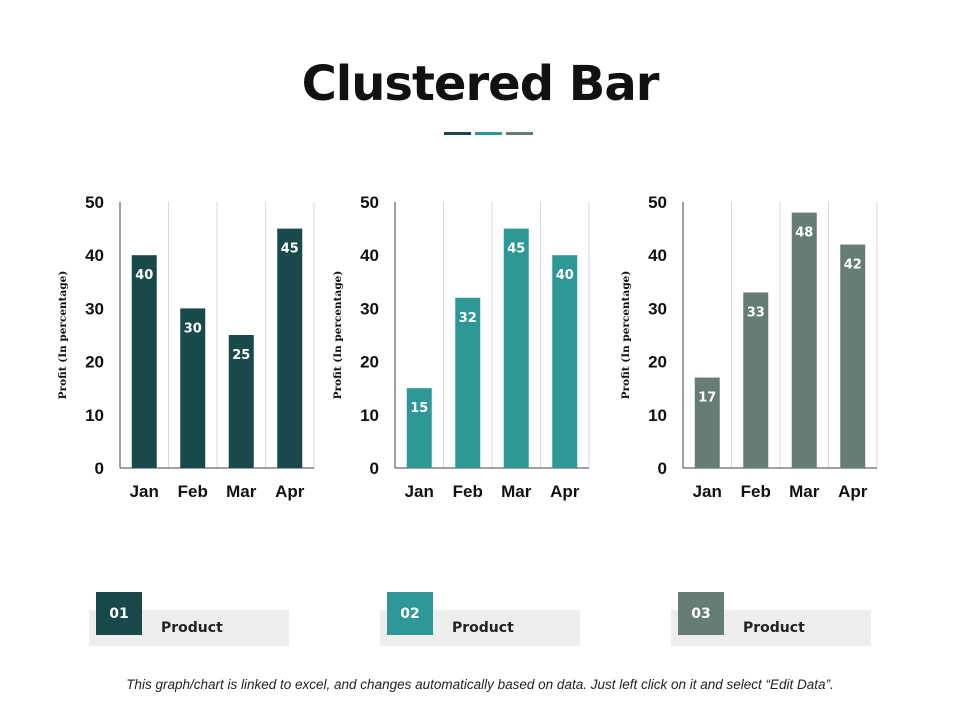  What do you see at coordinates (480, 84) in the screenshot?
I see `page-title: Clustered Bar` at bounding box center [480, 84].